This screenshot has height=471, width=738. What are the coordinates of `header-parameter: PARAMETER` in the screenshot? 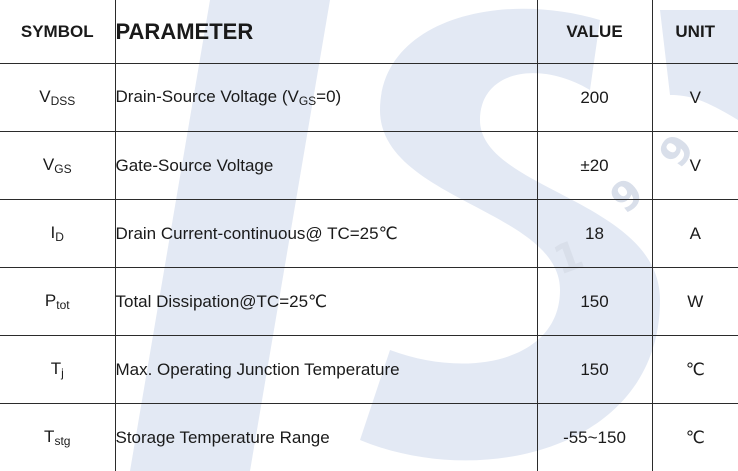 It's located at (326, 32).